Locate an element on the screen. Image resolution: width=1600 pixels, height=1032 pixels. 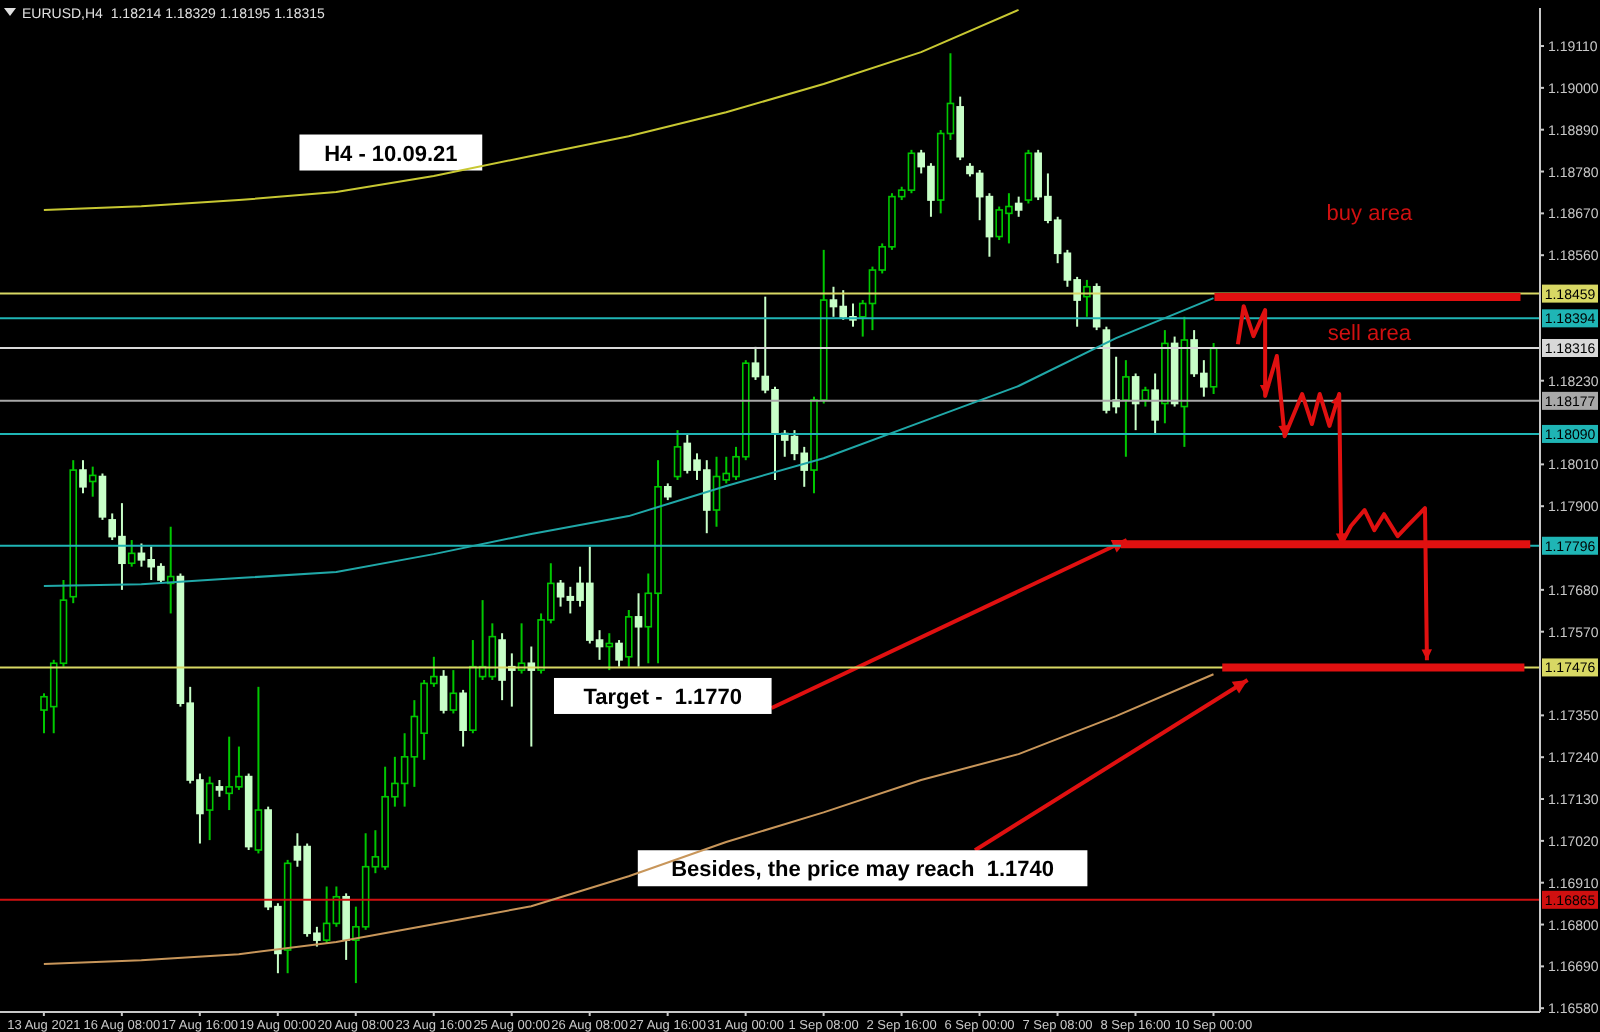
label-box: H4 - 10.09.21 is located at coordinates (391, 152).